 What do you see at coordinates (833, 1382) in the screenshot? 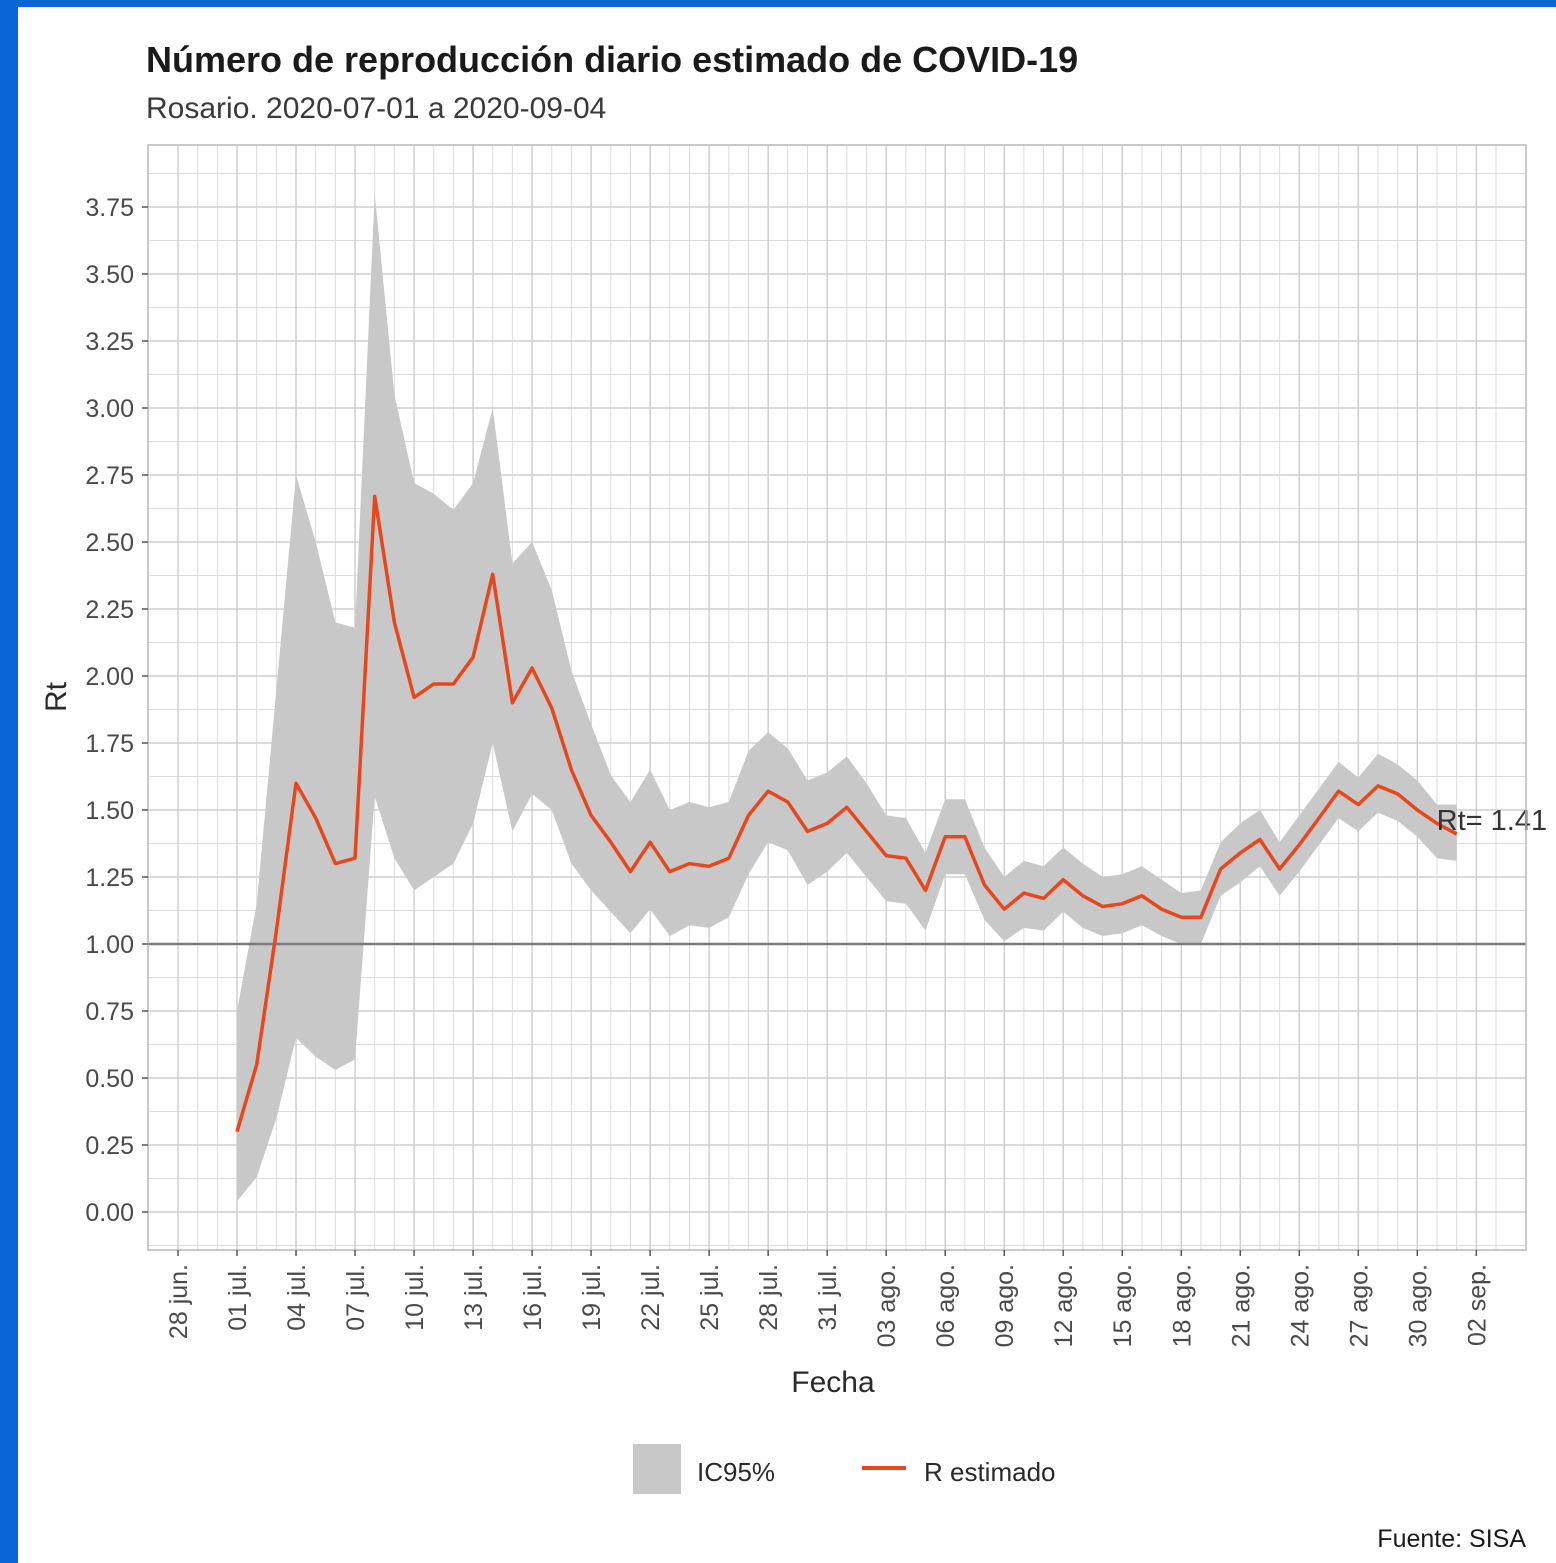
I see `x-axis-title: Fecha` at bounding box center [833, 1382].